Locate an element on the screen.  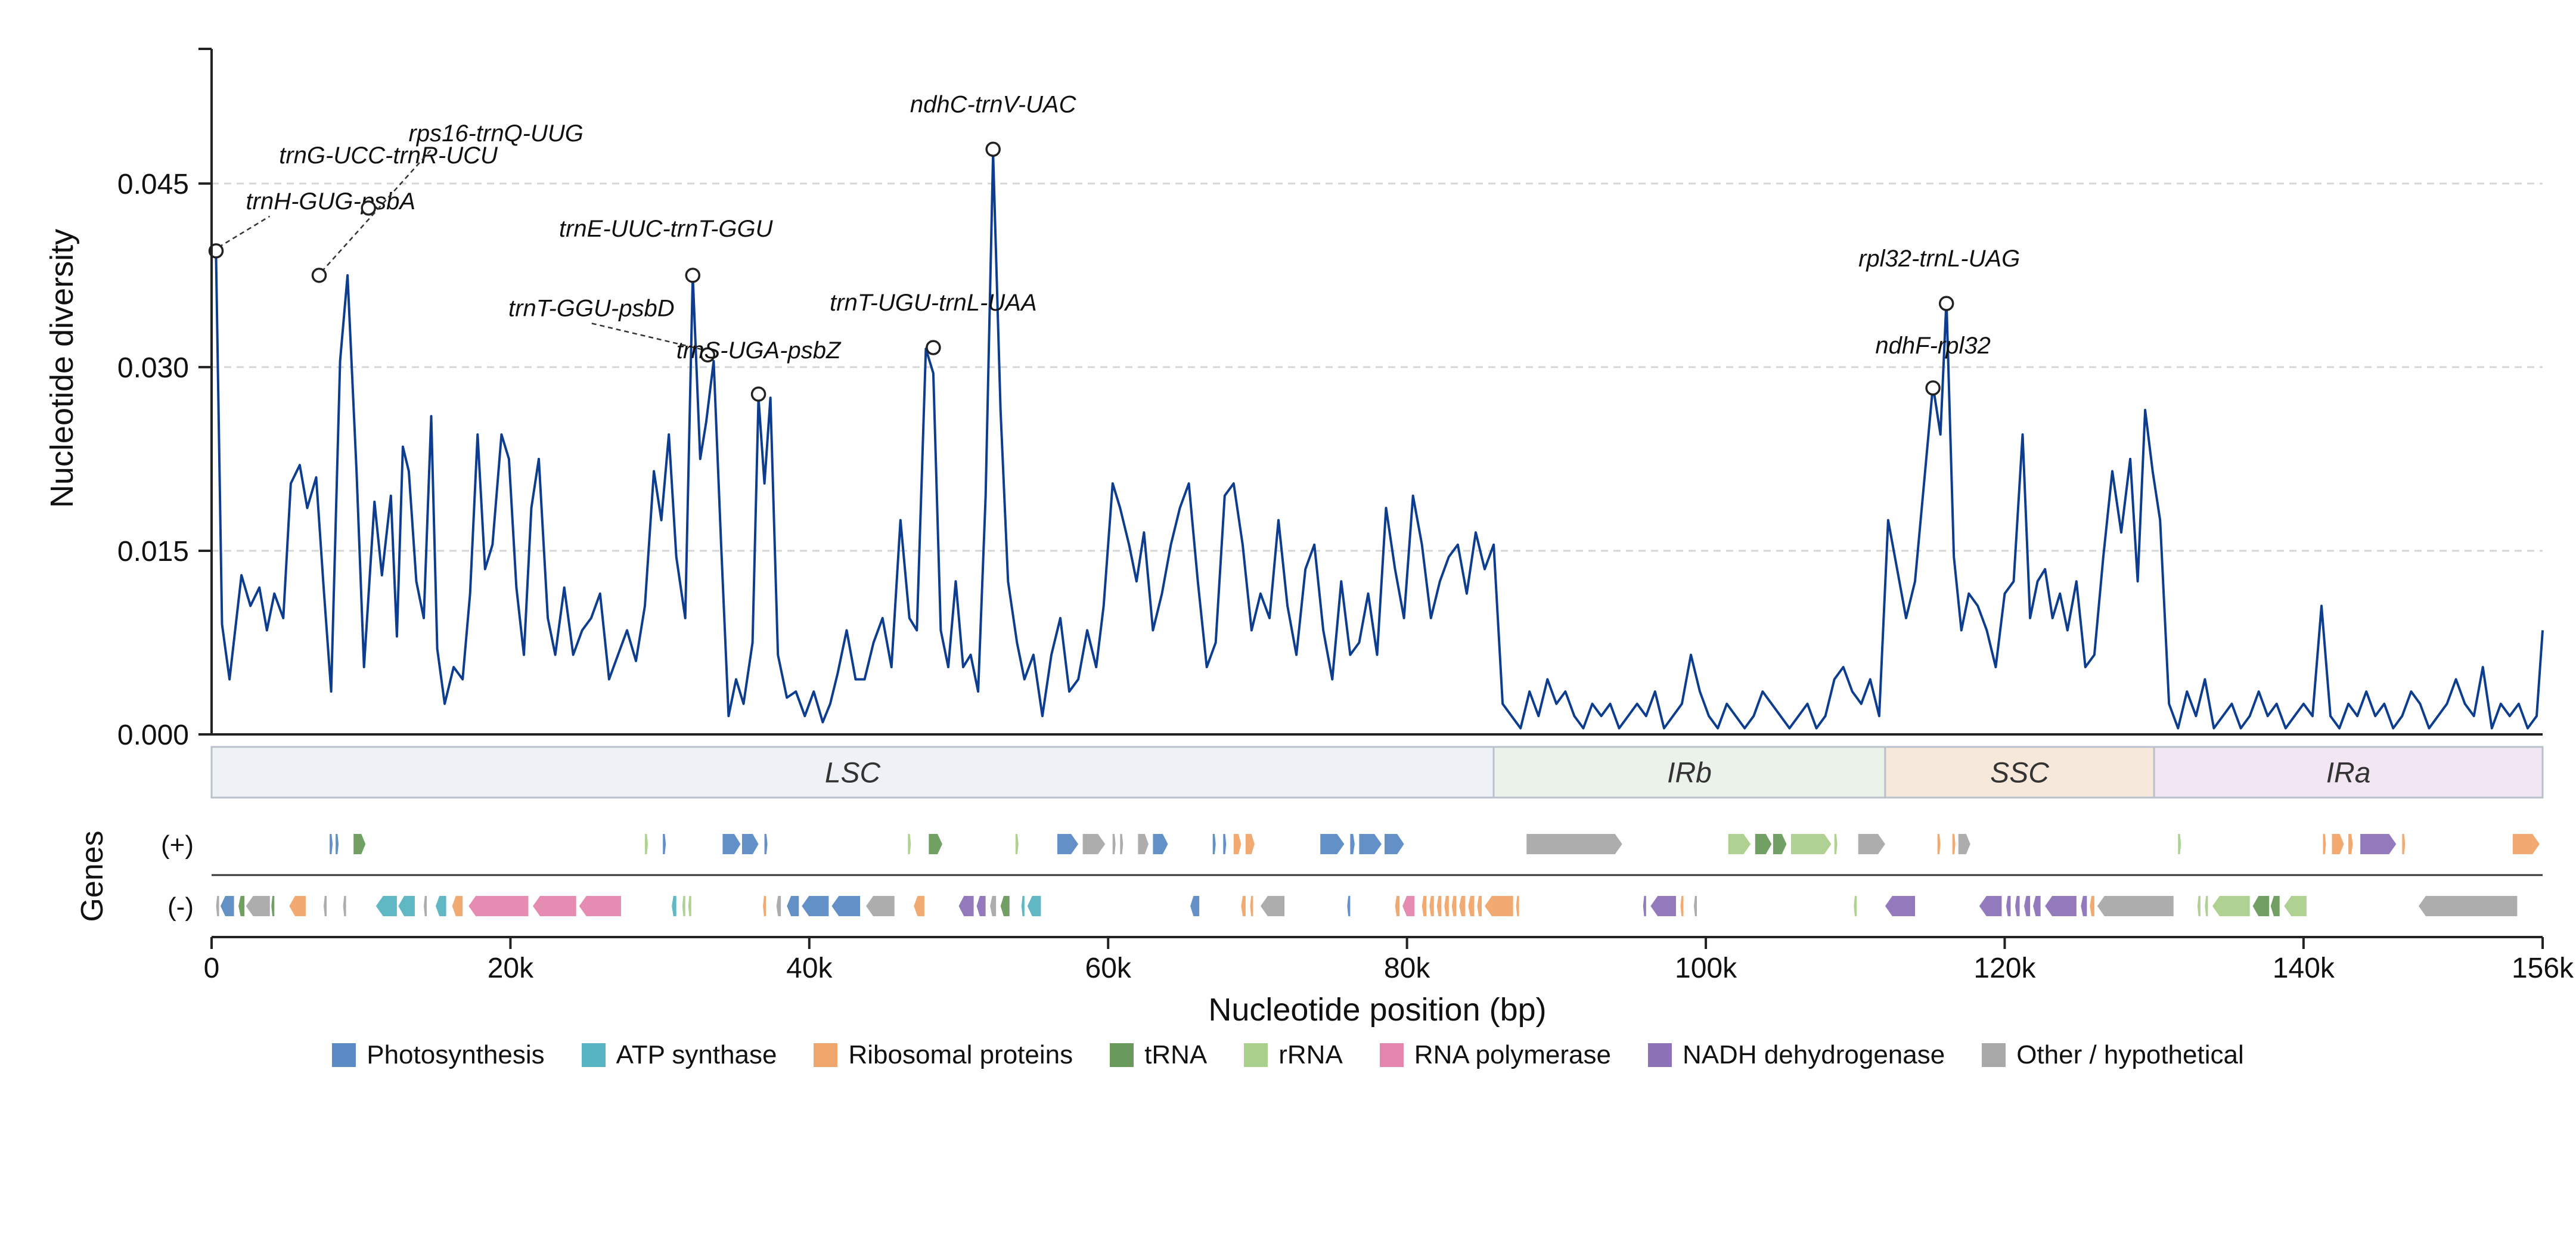
legend-label: tRNA is located at coordinates (1176, 1054).